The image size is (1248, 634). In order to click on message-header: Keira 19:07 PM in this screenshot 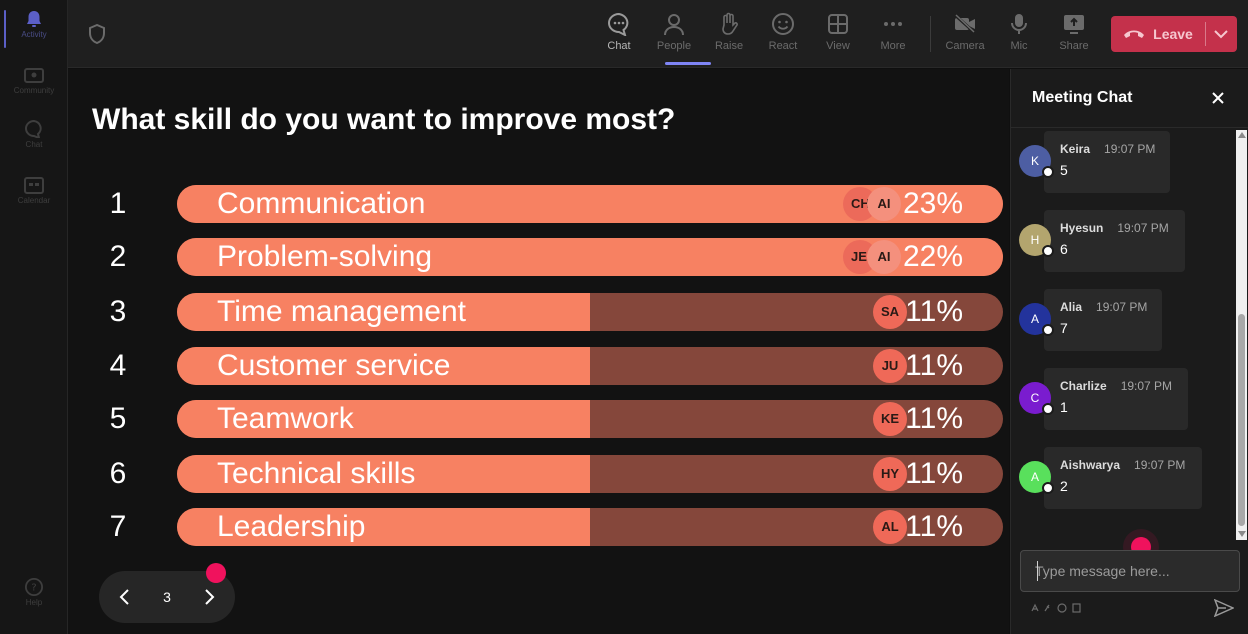, I will do `click(1108, 149)`.